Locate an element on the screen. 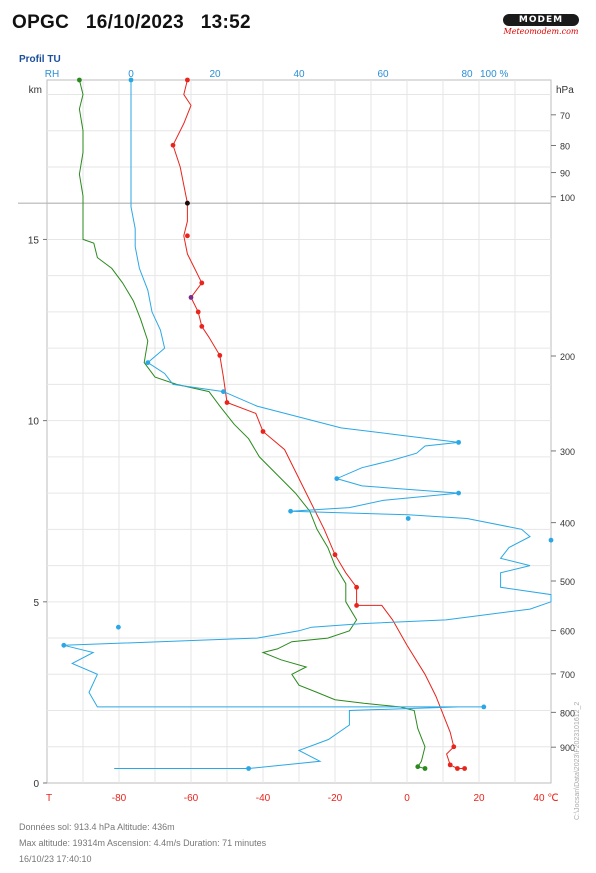  right-tick-label: 90 is located at coordinates (565, 174).